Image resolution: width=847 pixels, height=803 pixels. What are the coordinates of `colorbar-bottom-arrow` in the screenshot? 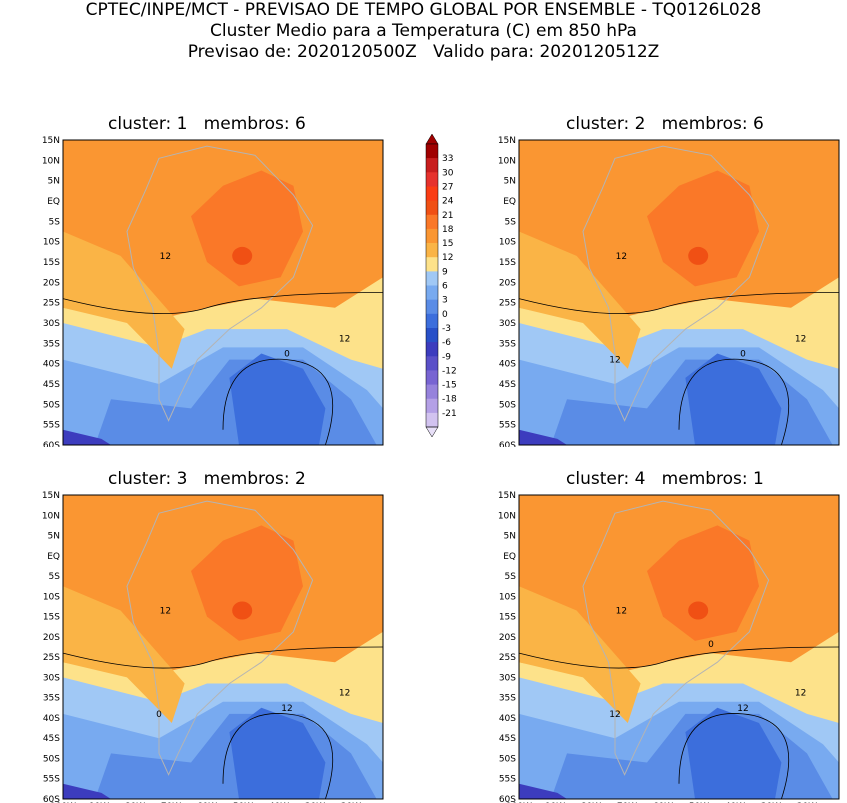 It's located at (432, 432).